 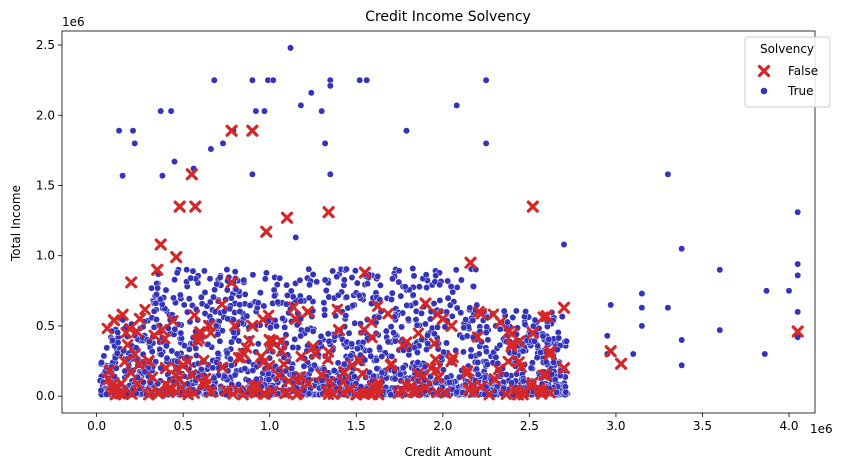 I want to click on y-tick-label: 0.0, so click(x=45, y=396).